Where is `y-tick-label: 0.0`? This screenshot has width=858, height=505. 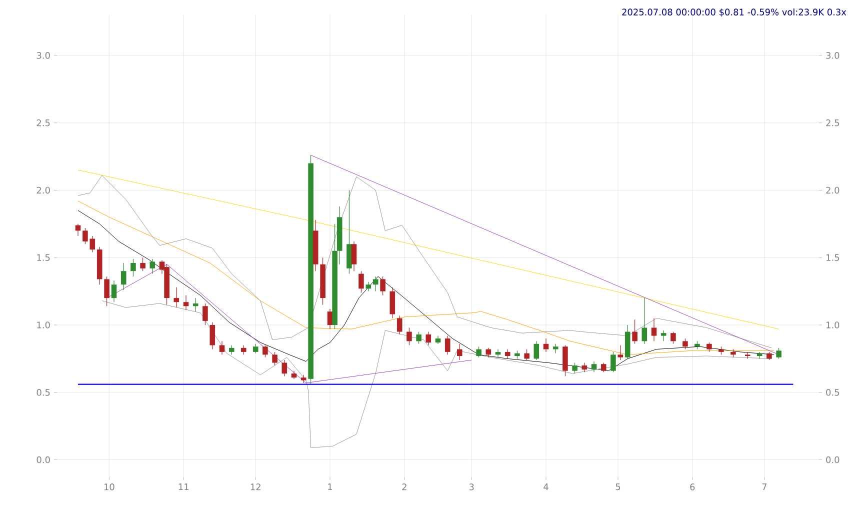 y-tick-label: 0.0 is located at coordinates (43, 460).